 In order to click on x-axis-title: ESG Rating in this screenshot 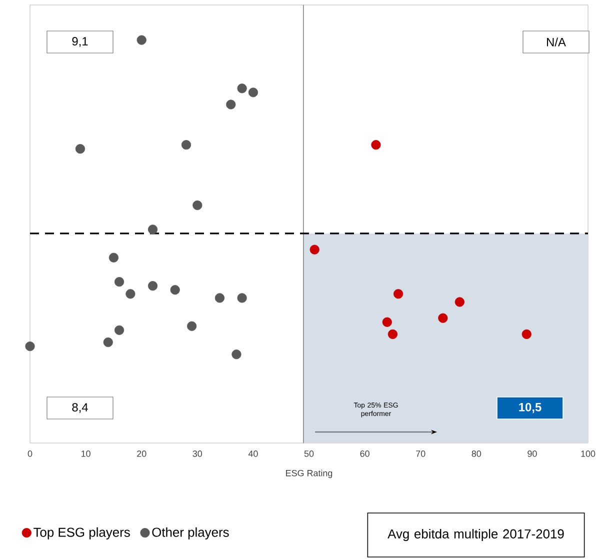, I will do `click(309, 474)`.